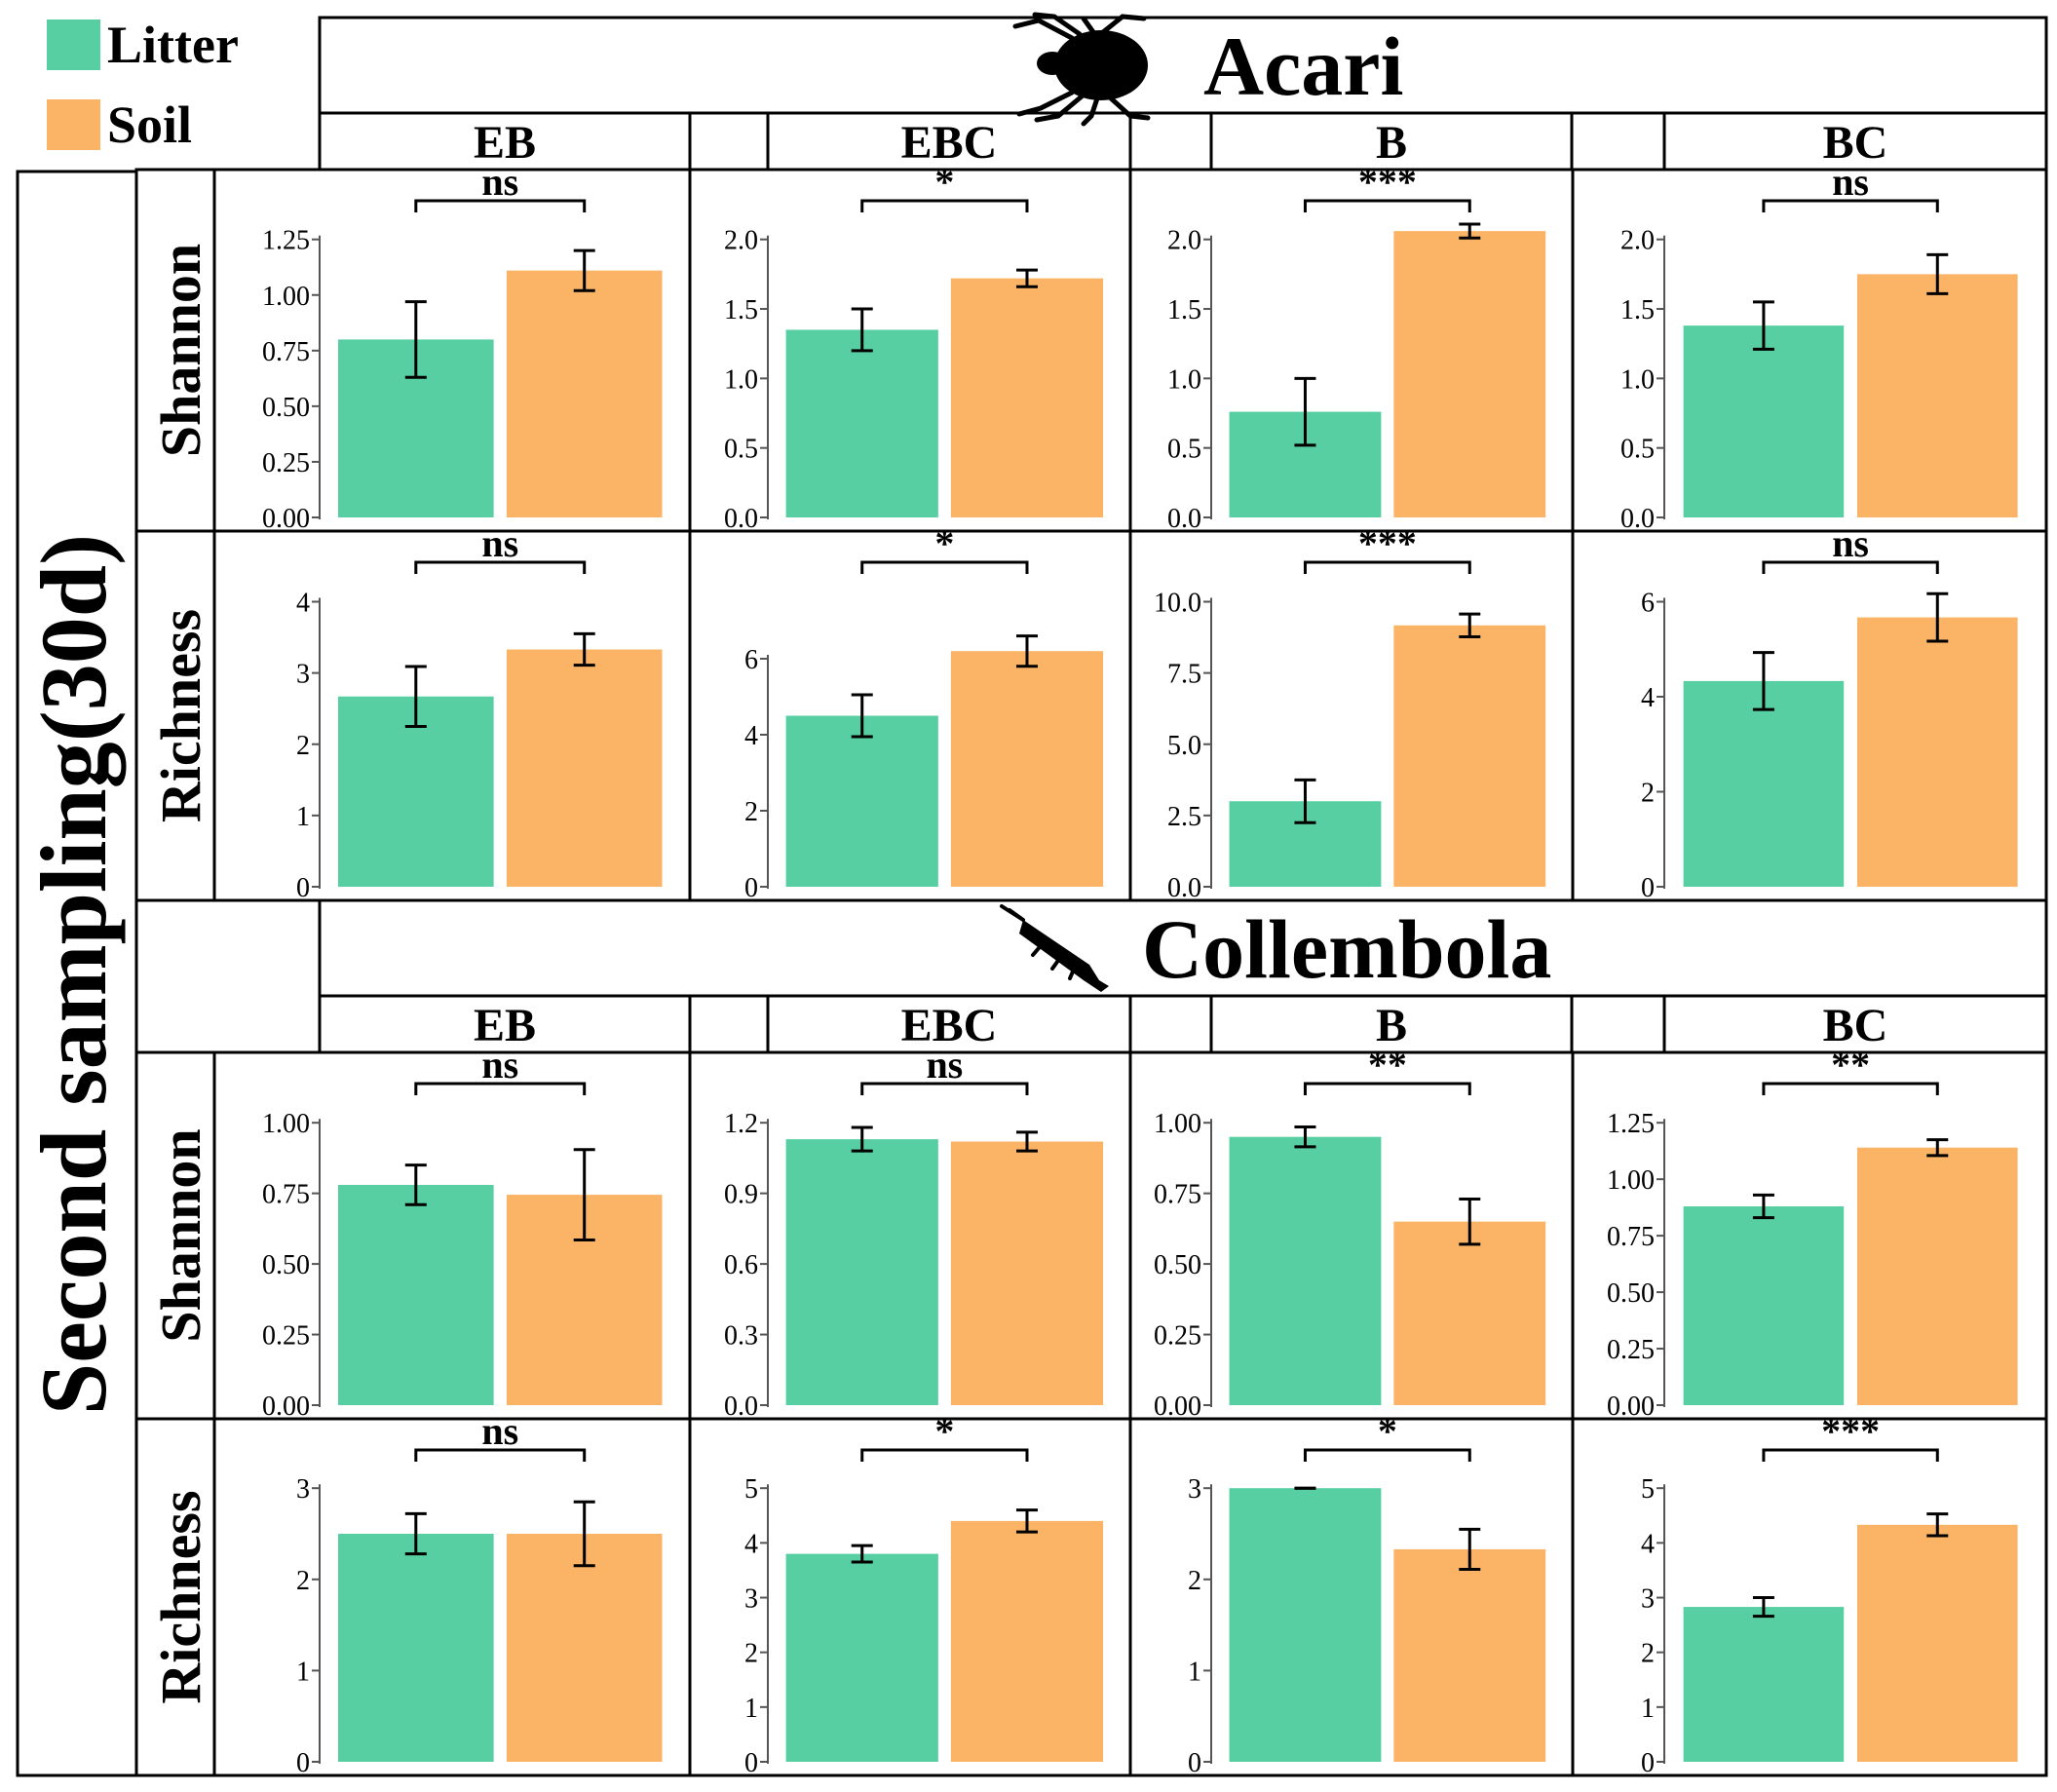 The width and height of the screenshot is (2057, 1792). Describe the element at coordinates (1177, 604) in the screenshot. I see `y-tick-label: 10.0` at that location.